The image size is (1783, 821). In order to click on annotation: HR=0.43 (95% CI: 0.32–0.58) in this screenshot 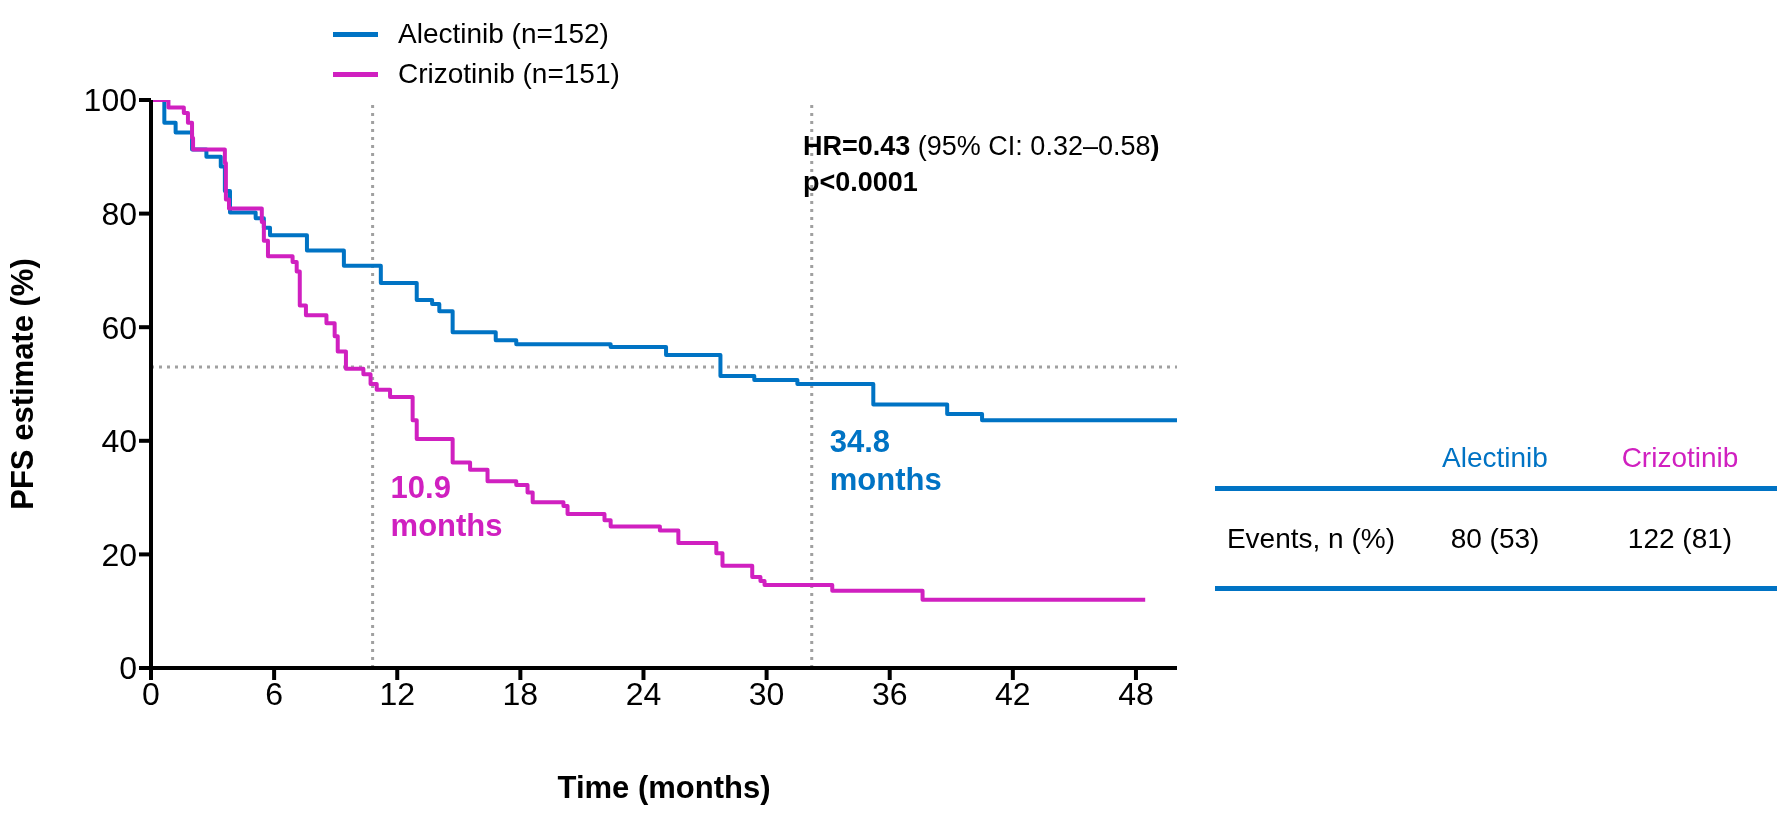, I will do `click(981, 146)`.